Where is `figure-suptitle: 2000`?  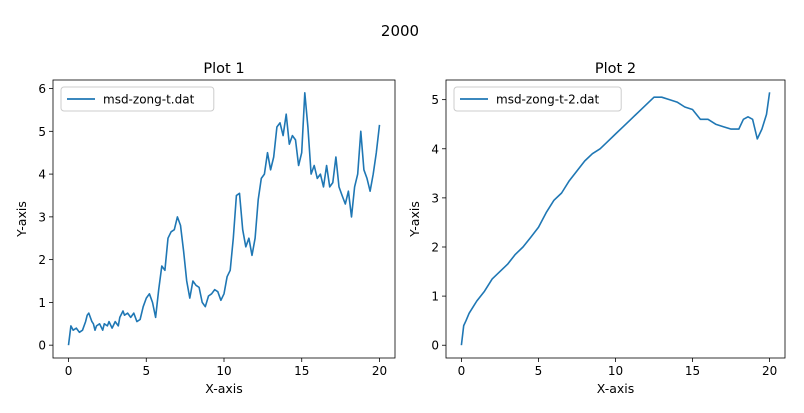 figure-suptitle: 2000 is located at coordinates (400, 31).